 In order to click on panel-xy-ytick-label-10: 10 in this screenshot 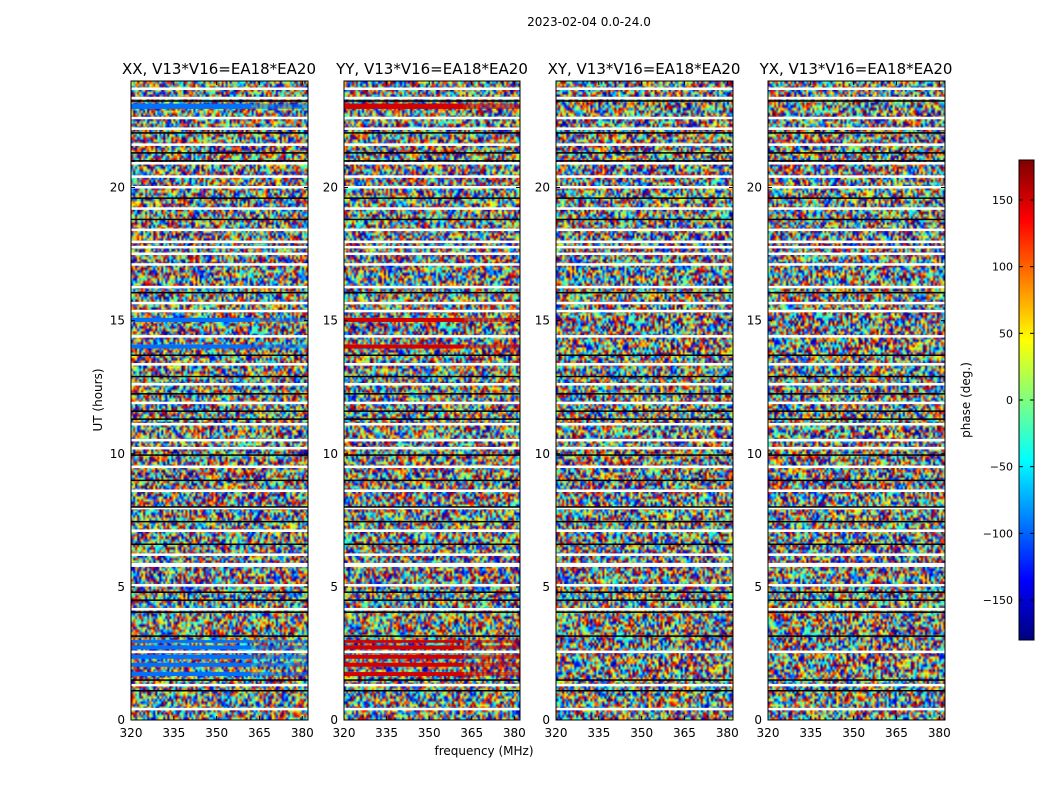, I will do `click(542, 454)`.